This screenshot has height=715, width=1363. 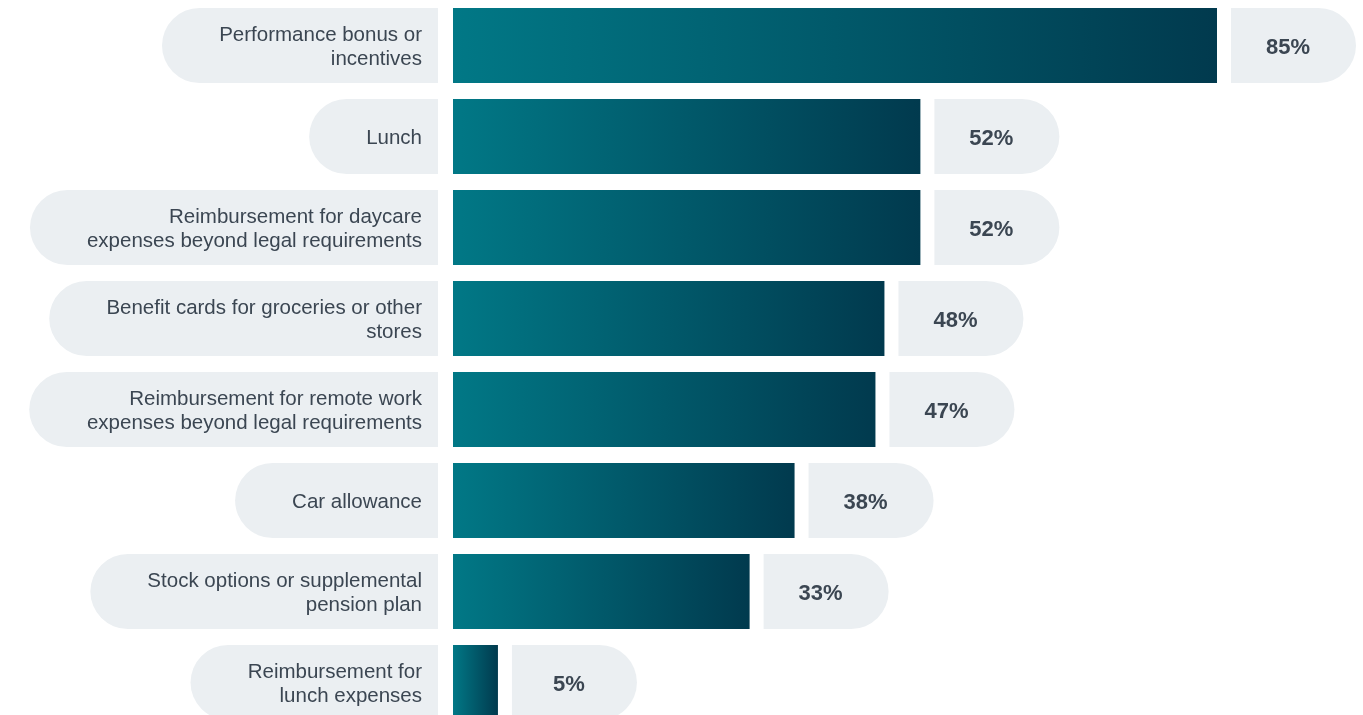 I want to click on data-label: 33%, so click(x=820, y=592).